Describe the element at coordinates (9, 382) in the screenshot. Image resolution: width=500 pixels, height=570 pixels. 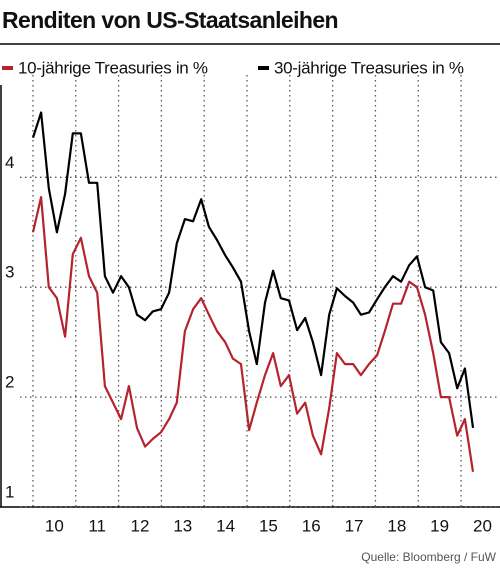
I see `y-tick-label: 2` at that location.